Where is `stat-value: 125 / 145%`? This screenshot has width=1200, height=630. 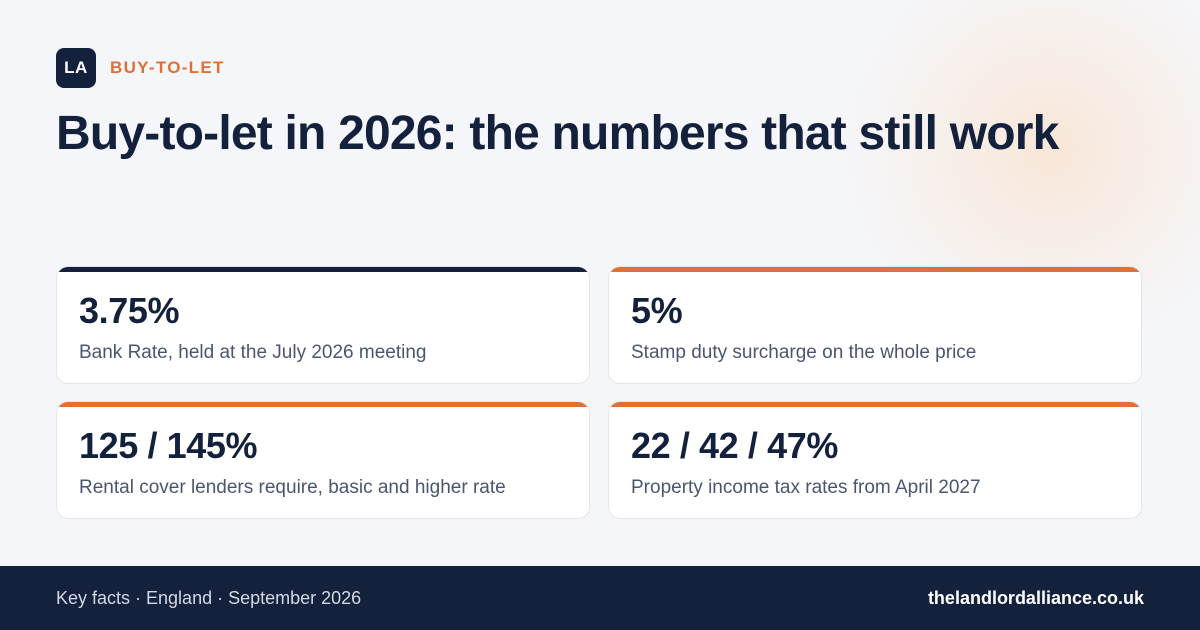
stat-value: 125 / 145% is located at coordinates (168, 445).